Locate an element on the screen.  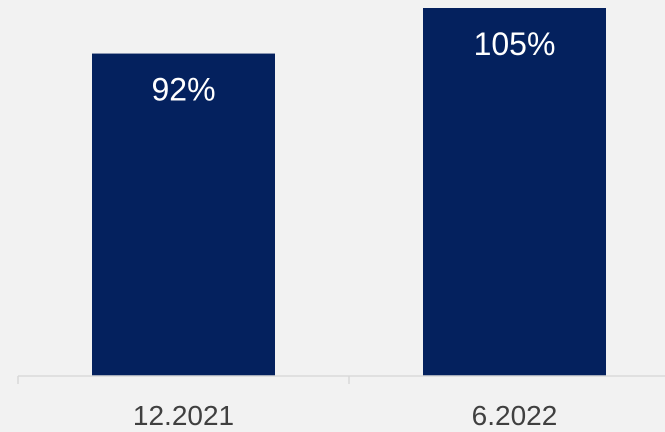
bar-data-label: 92% is located at coordinates (183, 90).